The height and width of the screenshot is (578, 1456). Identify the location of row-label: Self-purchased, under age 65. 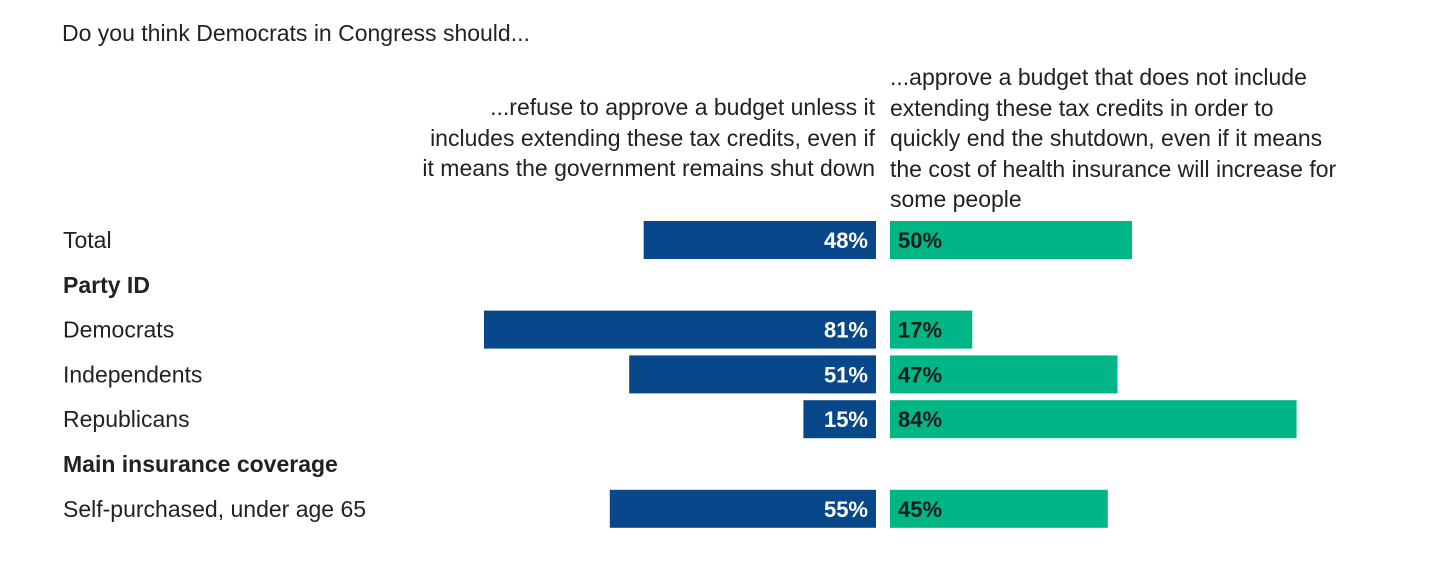
(214, 509).